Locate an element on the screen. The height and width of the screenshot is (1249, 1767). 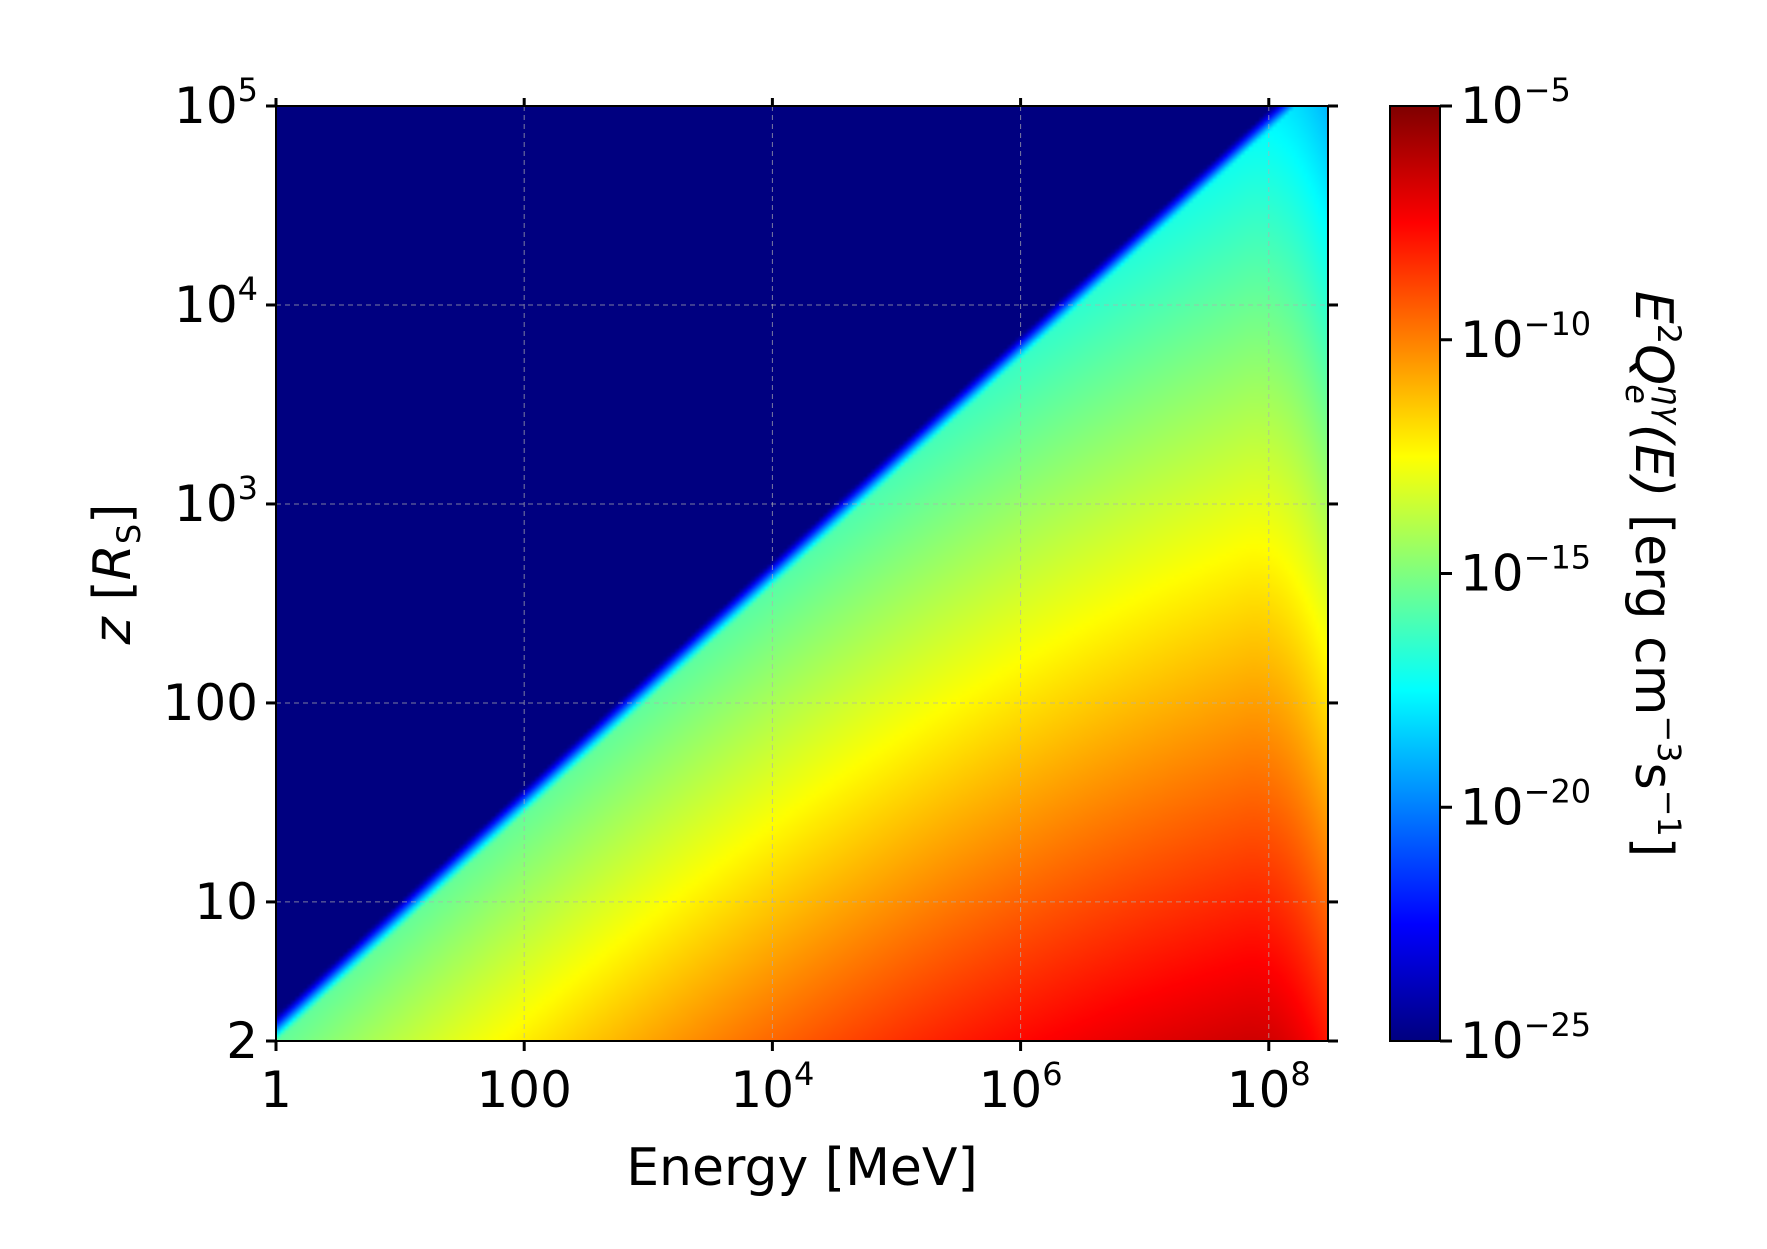
colorbar-label: E2Qηγe(E) [erg cm−3s−1] is located at coordinates (1653, 574).